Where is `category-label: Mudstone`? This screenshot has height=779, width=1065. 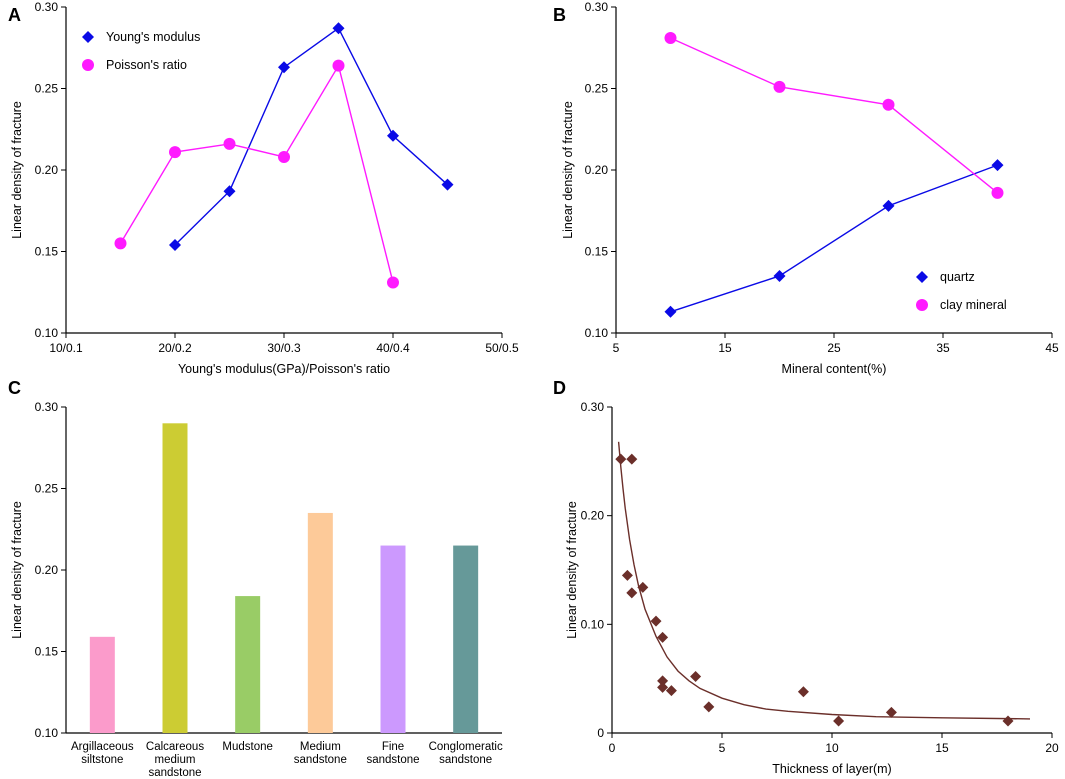
category-label: Mudstone is located at coordinates (247, 747).